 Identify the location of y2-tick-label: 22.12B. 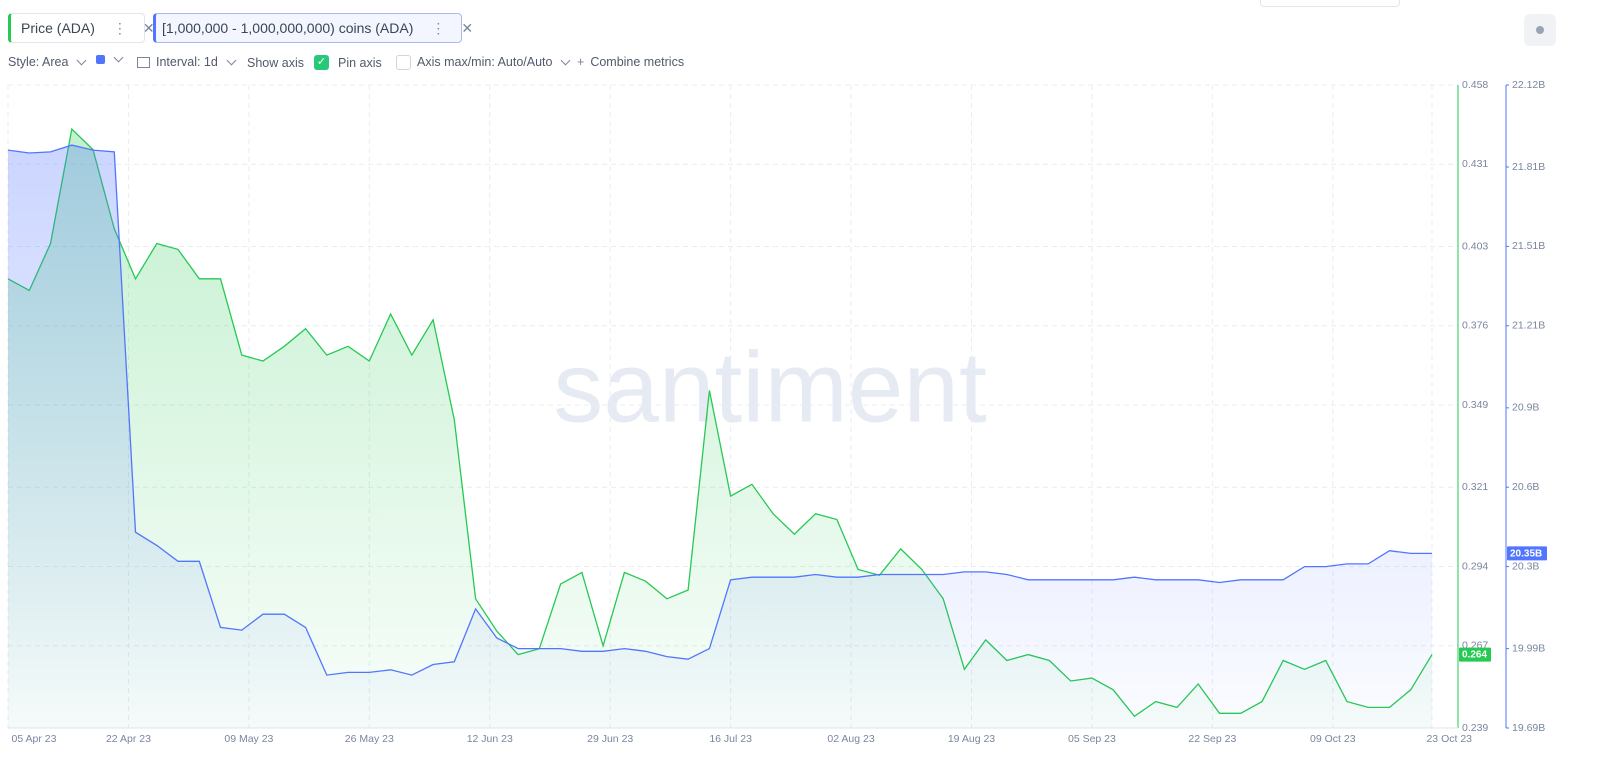
(1528, 85).